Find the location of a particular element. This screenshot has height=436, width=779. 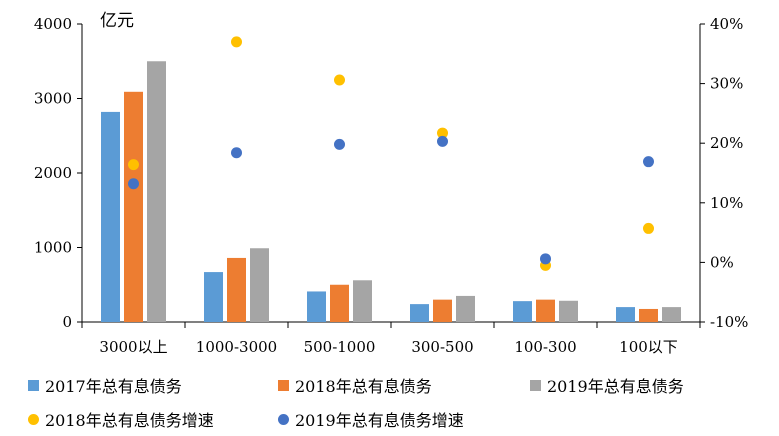

x-category-label: 1000-3000 is located at coordinates (236, 347).